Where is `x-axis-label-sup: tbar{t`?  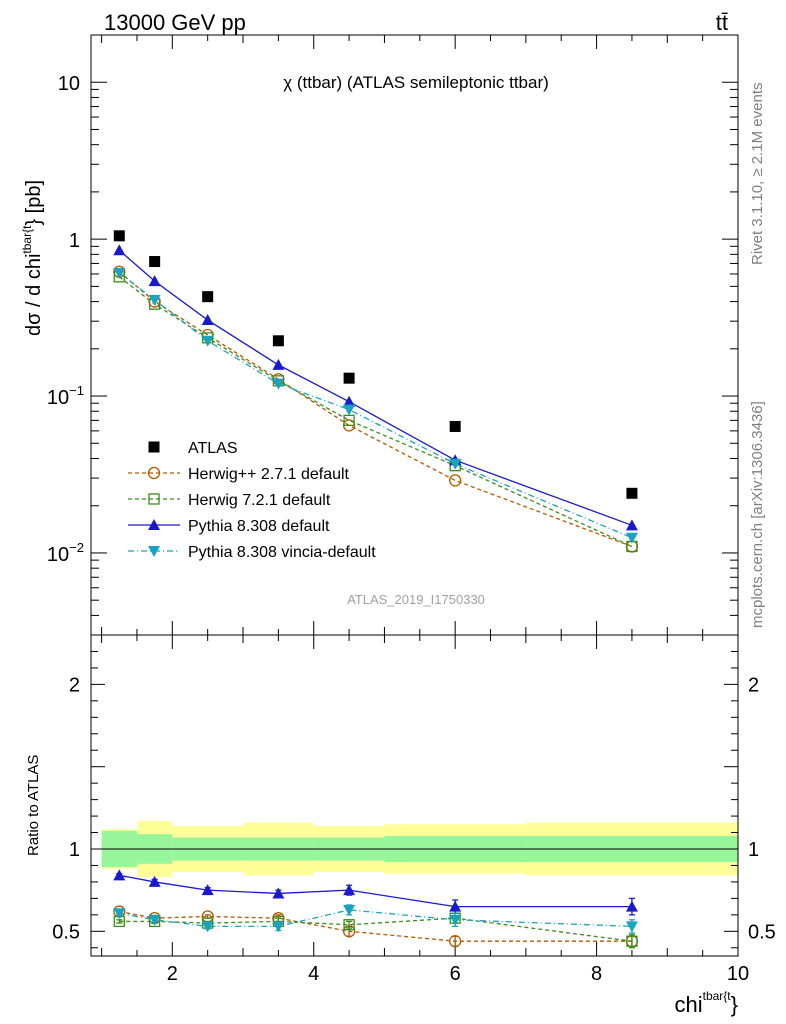
x-axis-label-sup: tbar{t is located at coordinates (717, 996).